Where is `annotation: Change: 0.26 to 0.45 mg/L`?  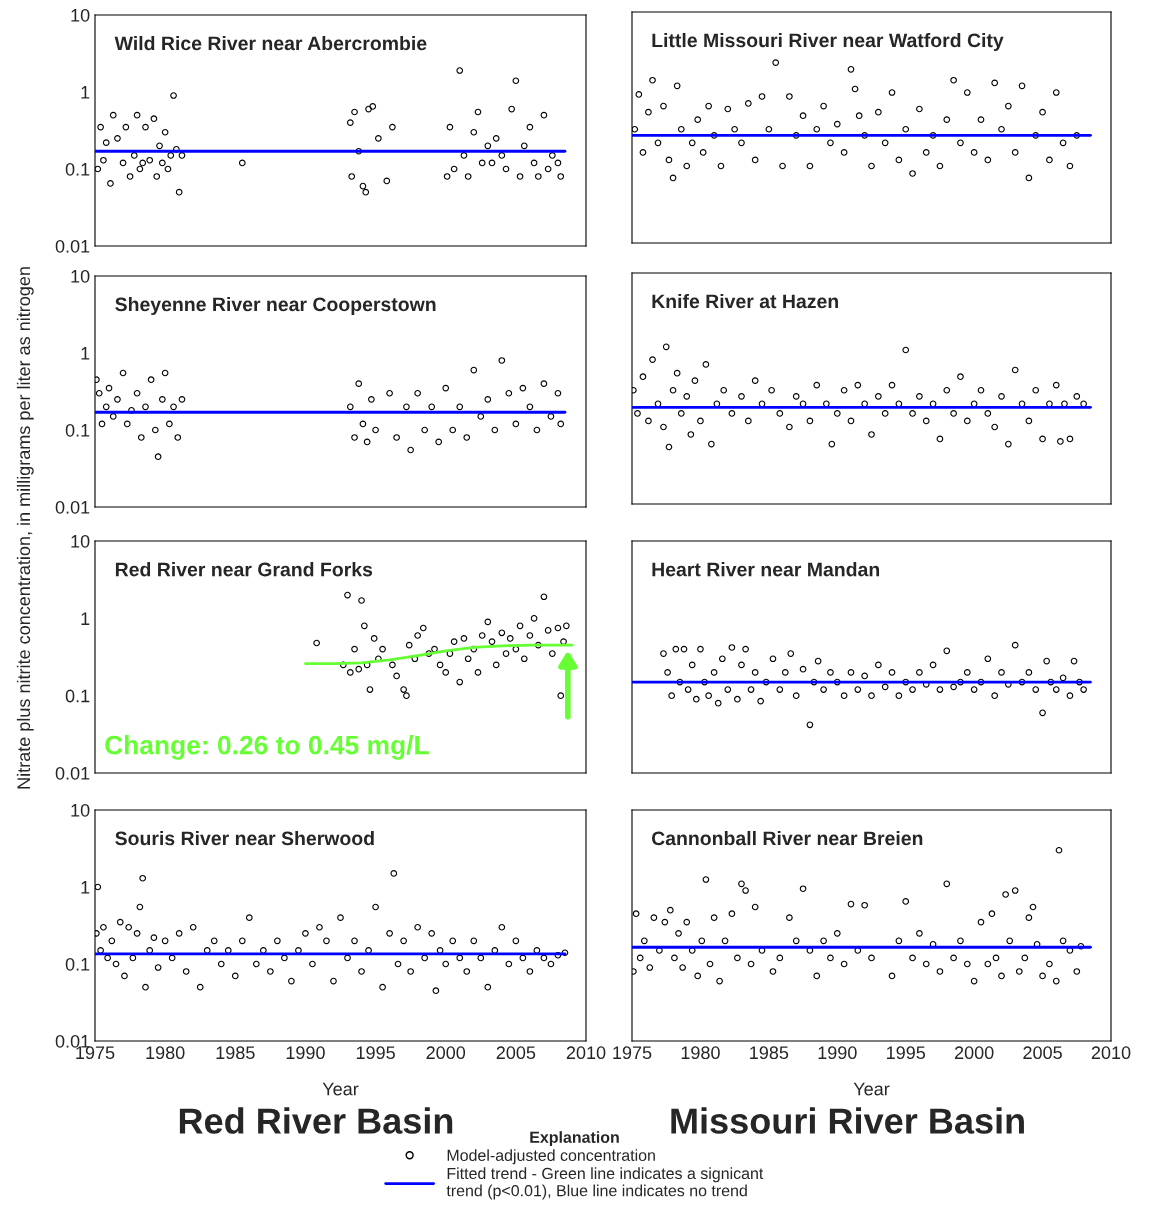
annotation: Change: 0.26 to 0.45 mg/L is located at coordinates (267, 747).